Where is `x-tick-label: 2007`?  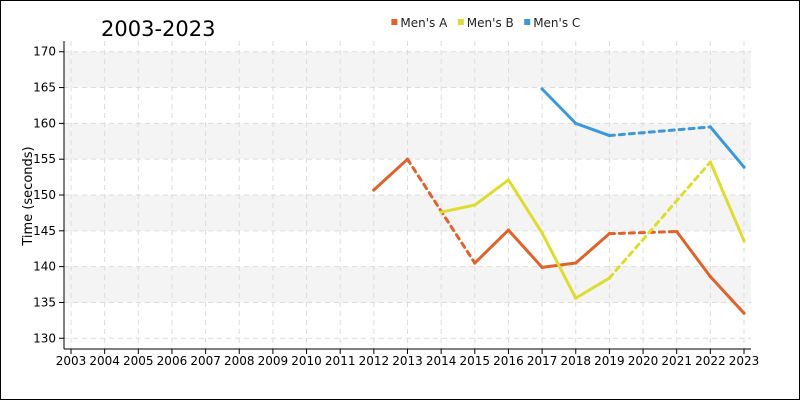
x-tick-label: 2007 is located at coordinates (205, 361).